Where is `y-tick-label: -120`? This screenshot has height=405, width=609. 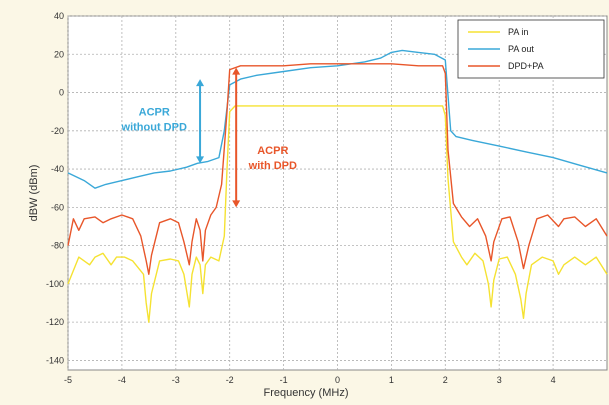
y-tick-label: -120 is located at coordinates (55, 322).